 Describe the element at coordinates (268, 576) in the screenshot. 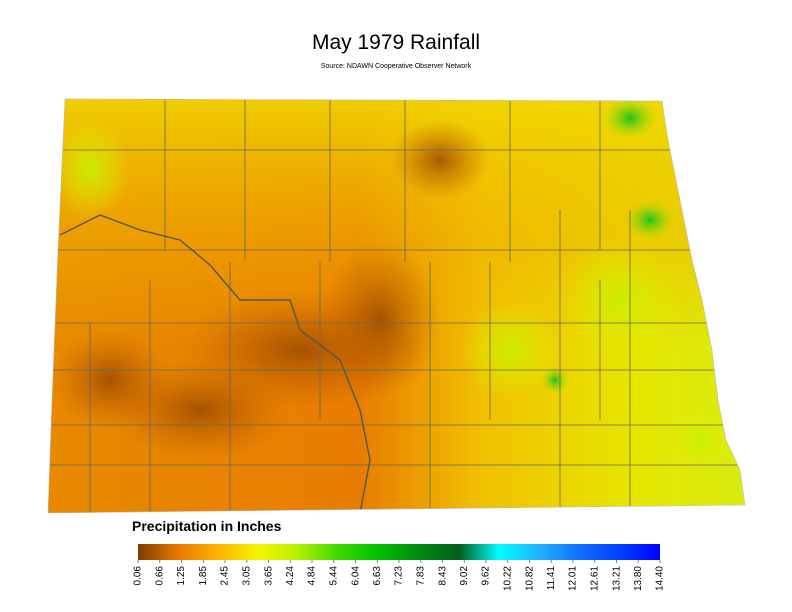

I see `colorbar-tick-label: 3.65` at that location.